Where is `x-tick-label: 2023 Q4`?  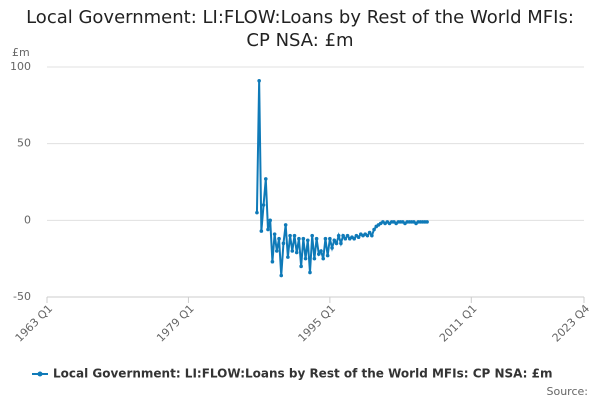 x-tick-label: 2023 Q4 is located at coordinates (571, 323).